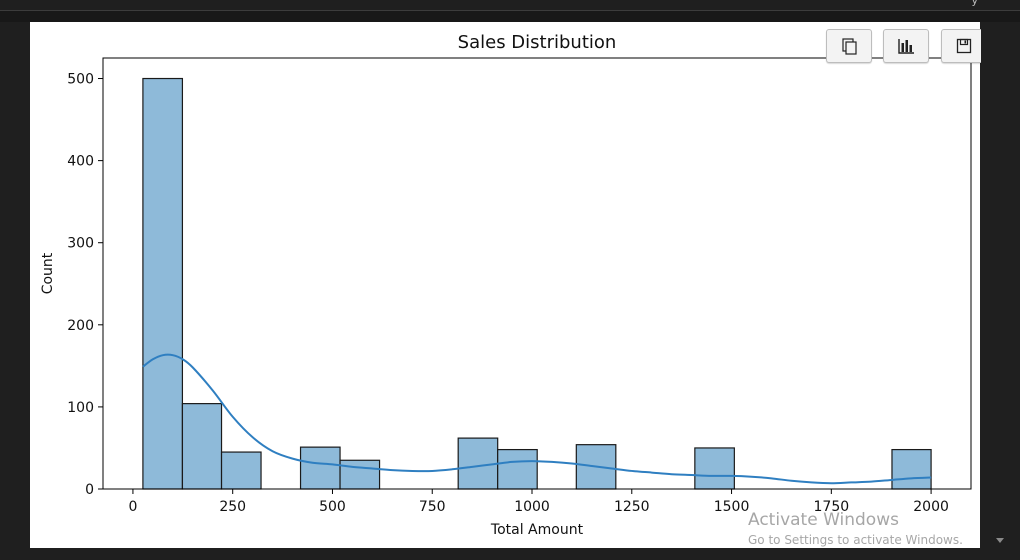 The image size is (1020, 560). Describe the element at coordinates (823, 520) in the screenshot. I see `watermark-title: Activate Windows` at that location.